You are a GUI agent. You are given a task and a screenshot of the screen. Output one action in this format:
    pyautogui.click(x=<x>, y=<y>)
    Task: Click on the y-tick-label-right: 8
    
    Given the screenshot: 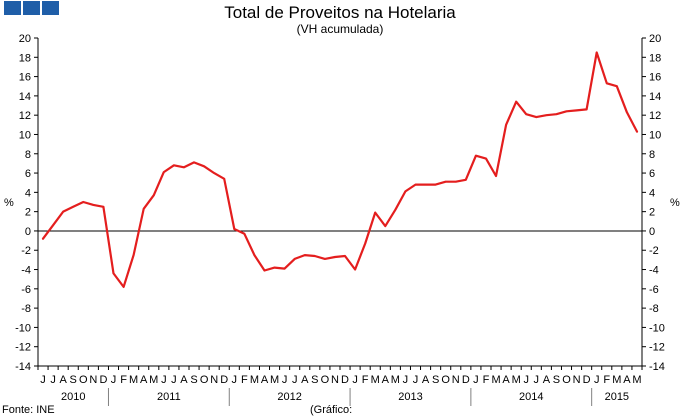 What is the action you would take?
    pyautogui.click(x=652, y=155)
    